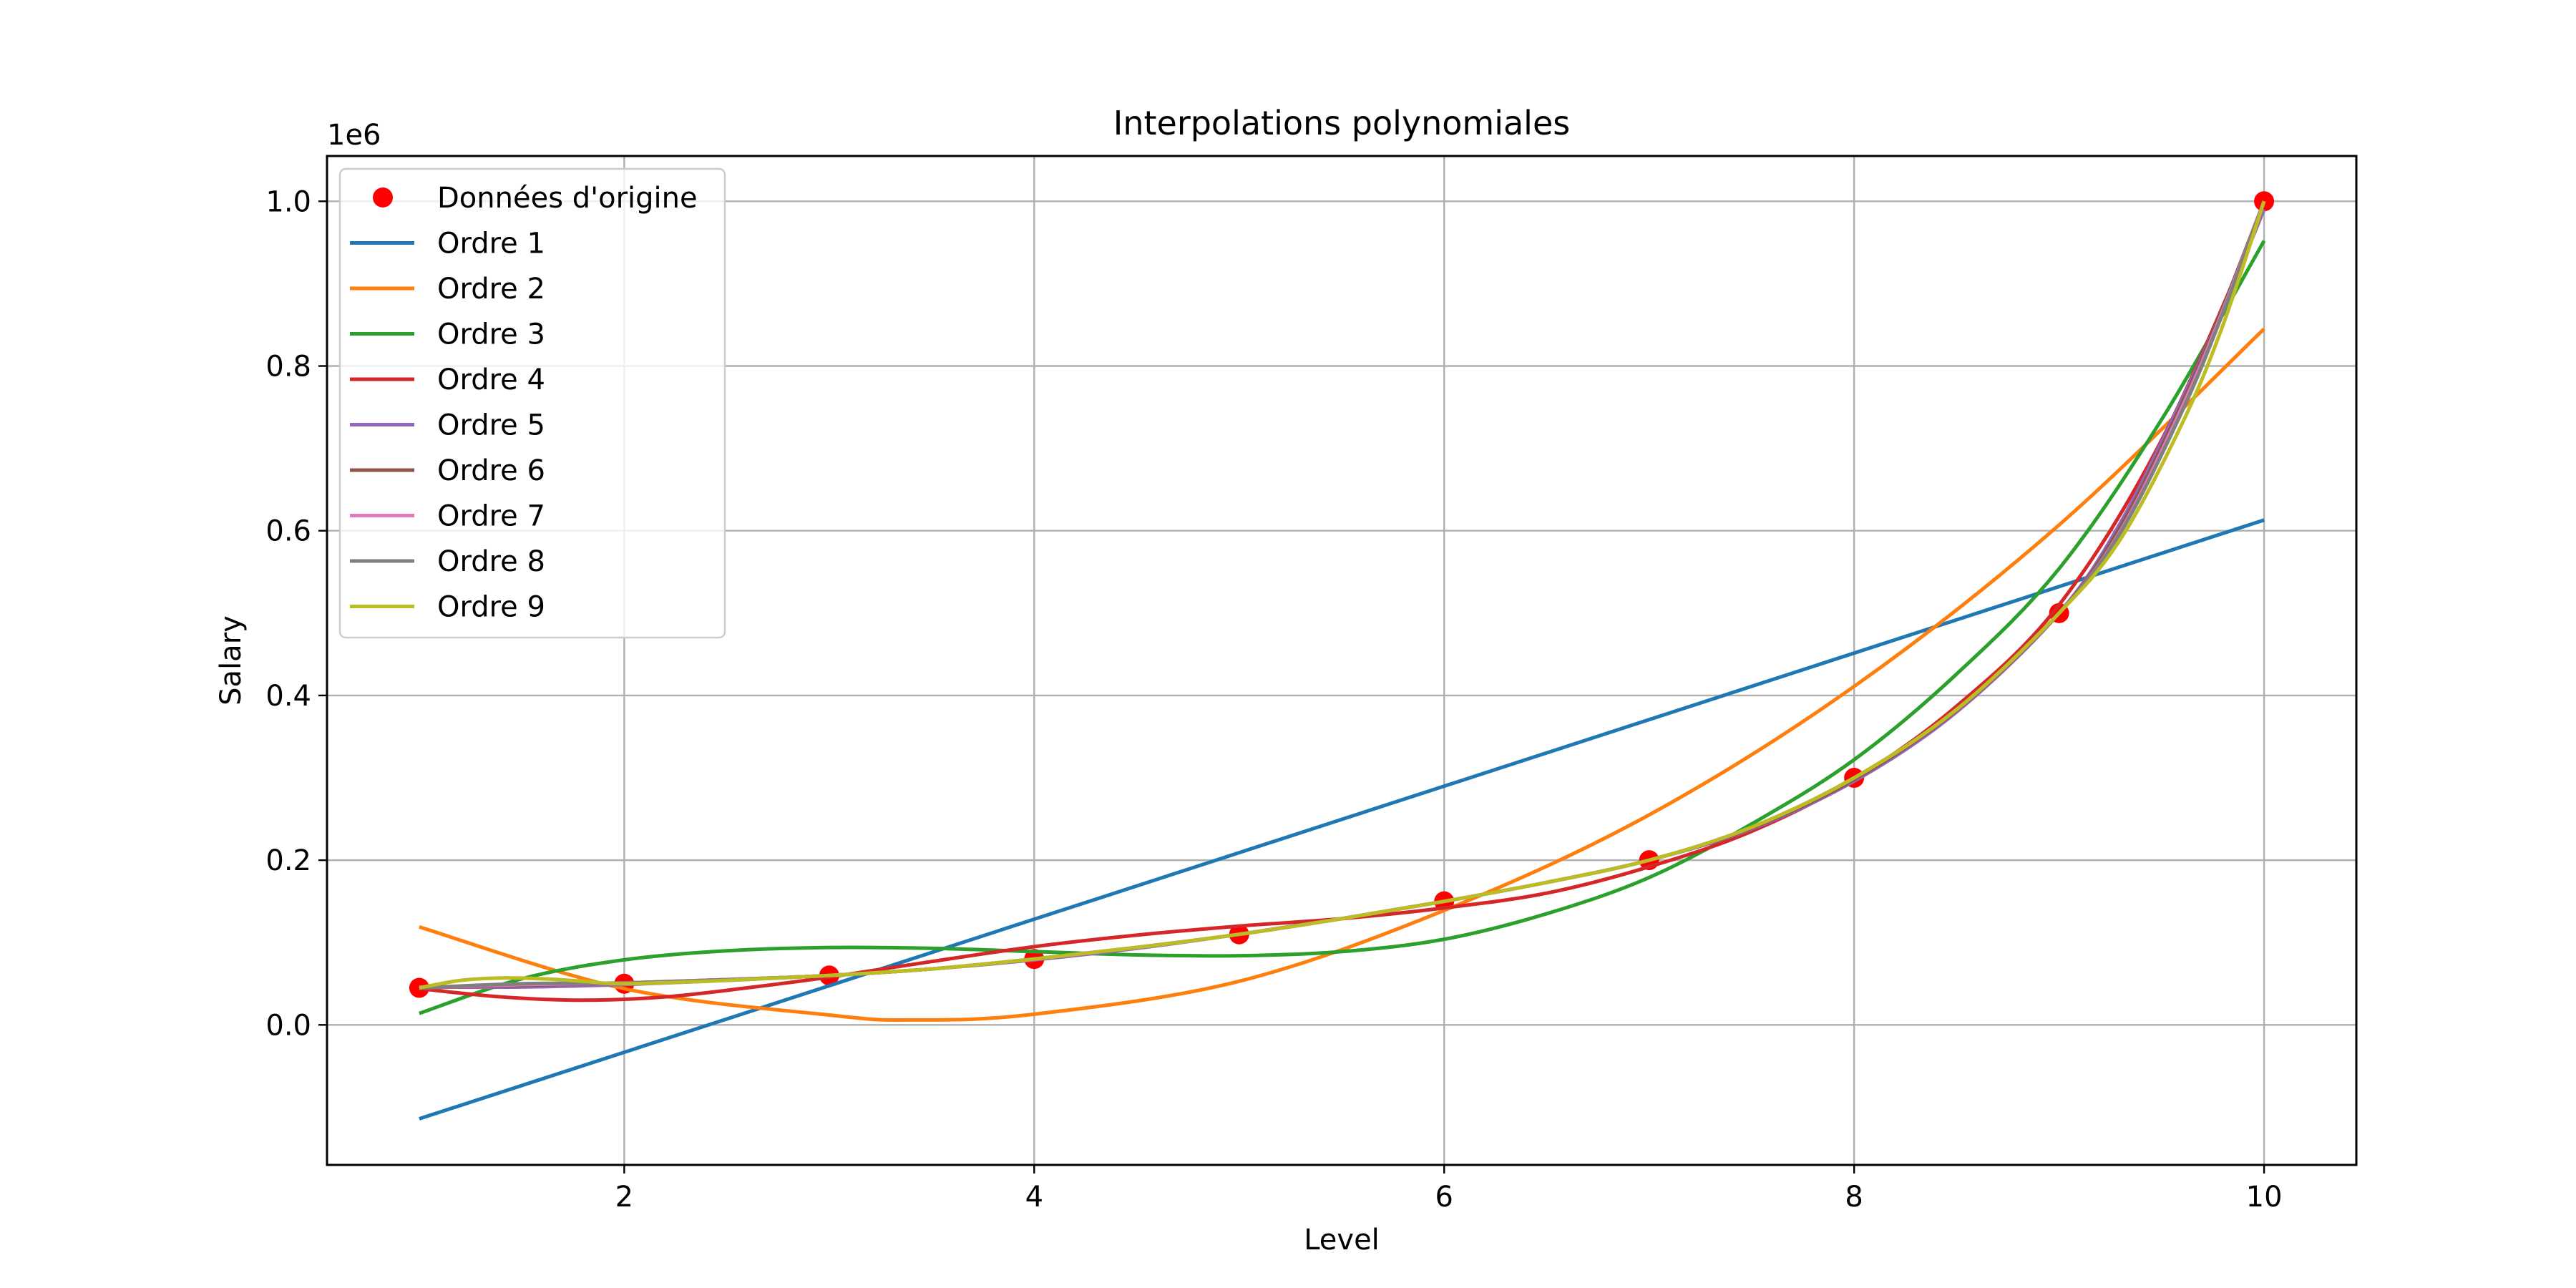 This screenshot has width=2576, height=1288. I want to click on x-tick-label: 10, so click(2264, 1197).